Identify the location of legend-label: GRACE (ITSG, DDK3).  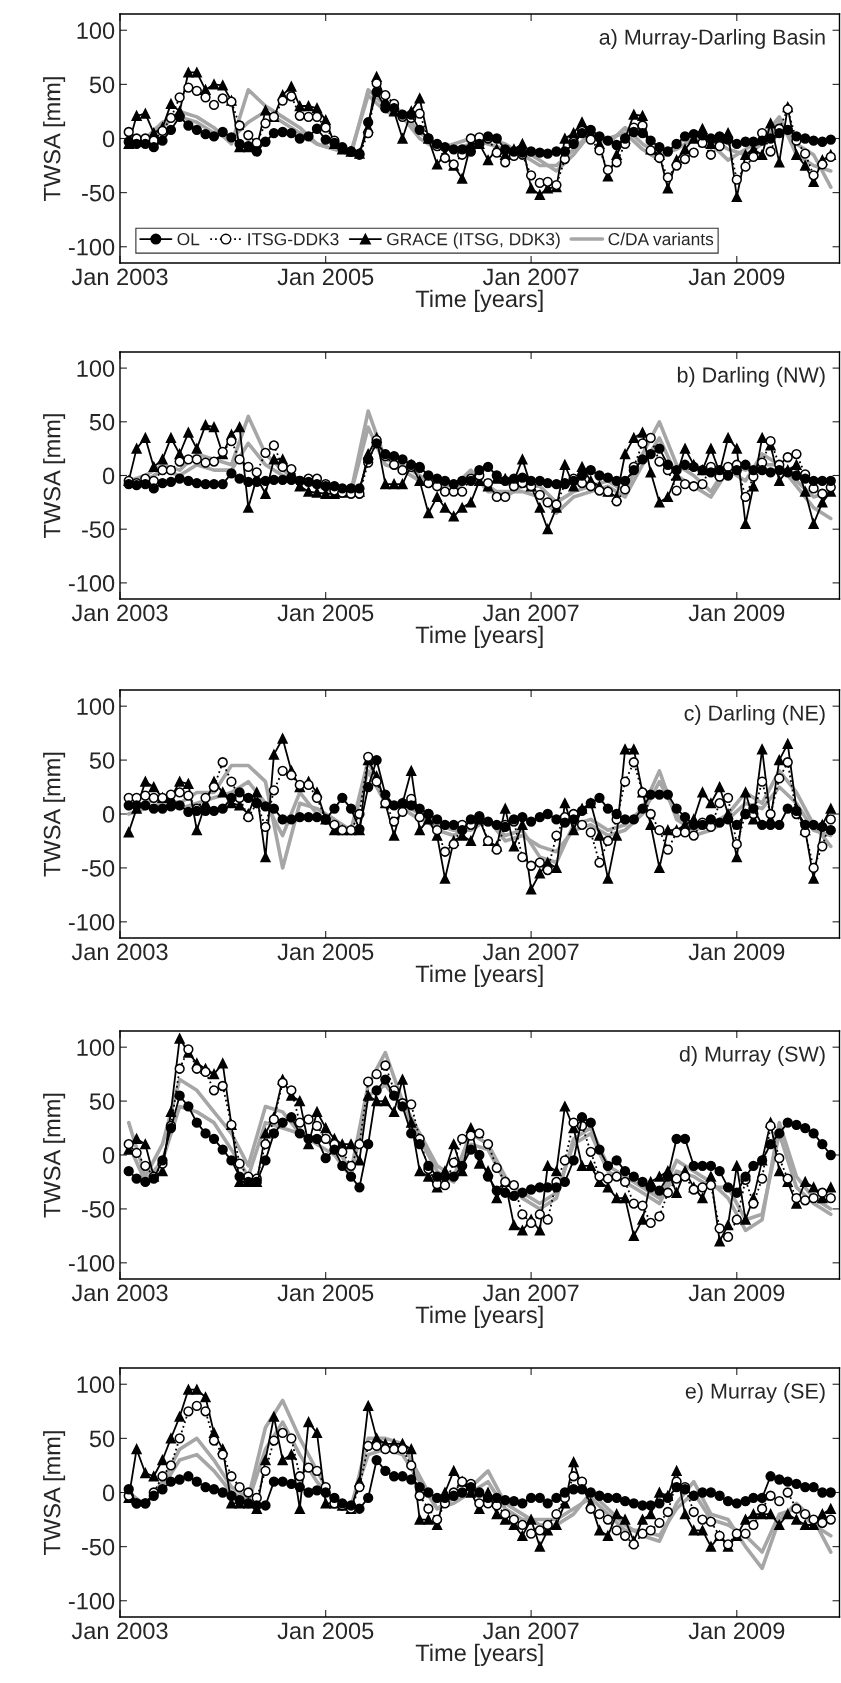
(473, 240).